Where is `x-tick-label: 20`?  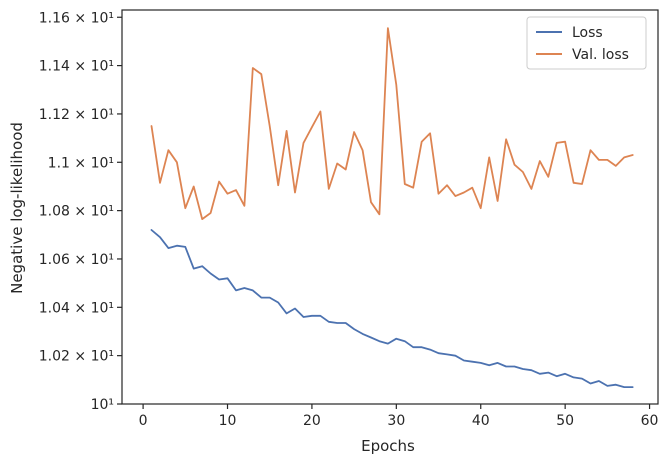
x-tick-label: 20 is located at coordinates (312, 421).